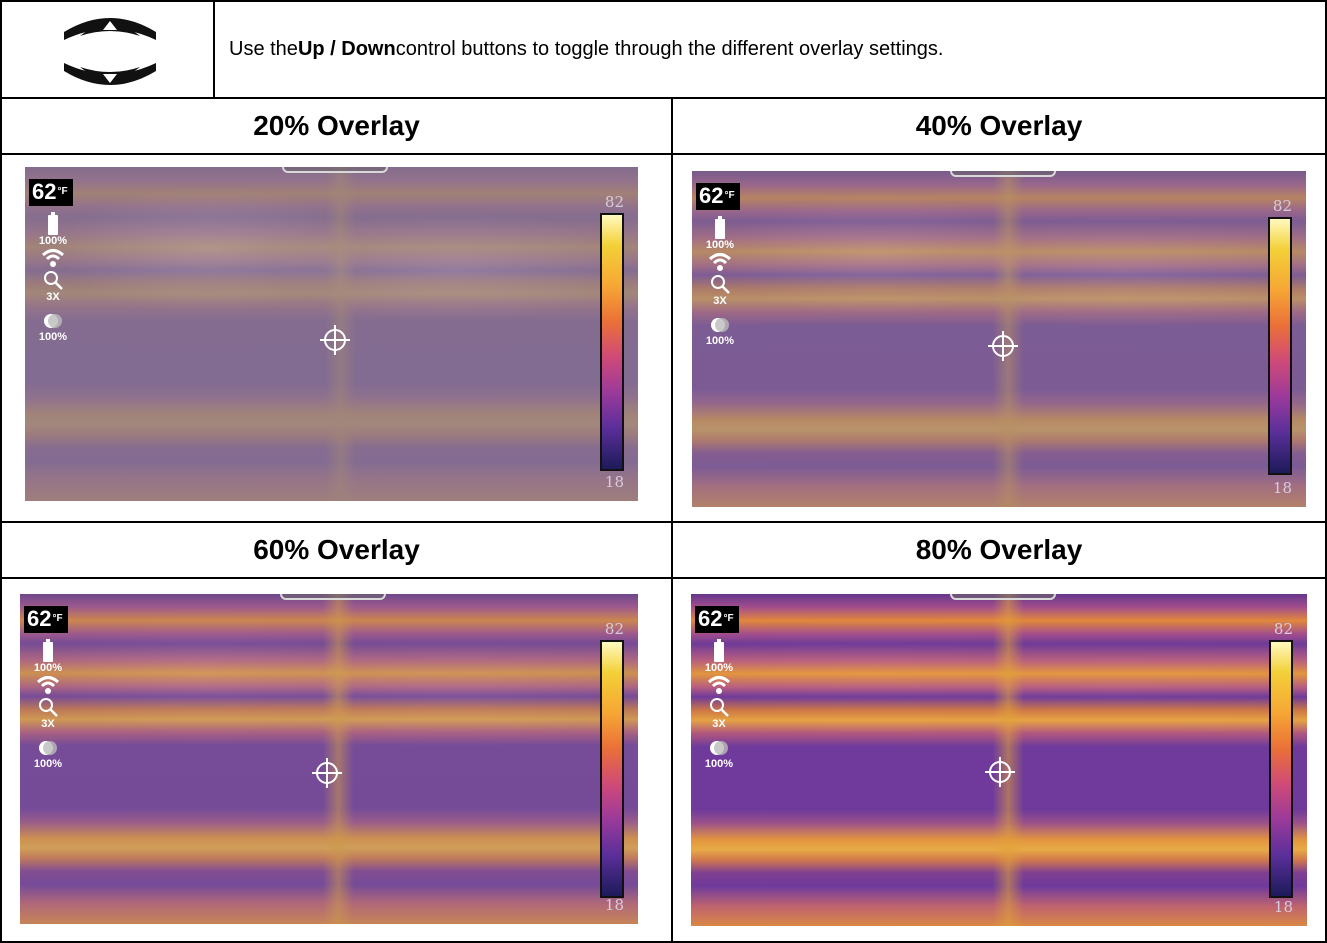 The height and width of the screenshot is (943, 1327). I want to click on up-down-control-icon, so click(110, 51).